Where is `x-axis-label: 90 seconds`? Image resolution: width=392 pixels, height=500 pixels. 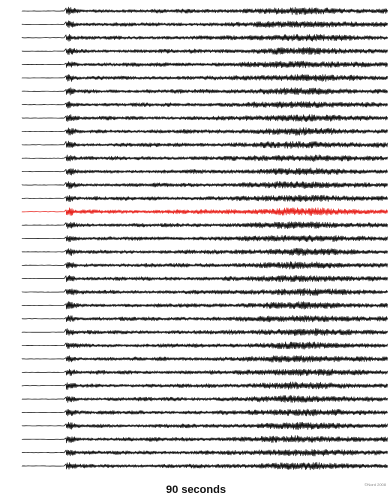 x-axis-label: 90 seconds is located at coordinates (196, 490).